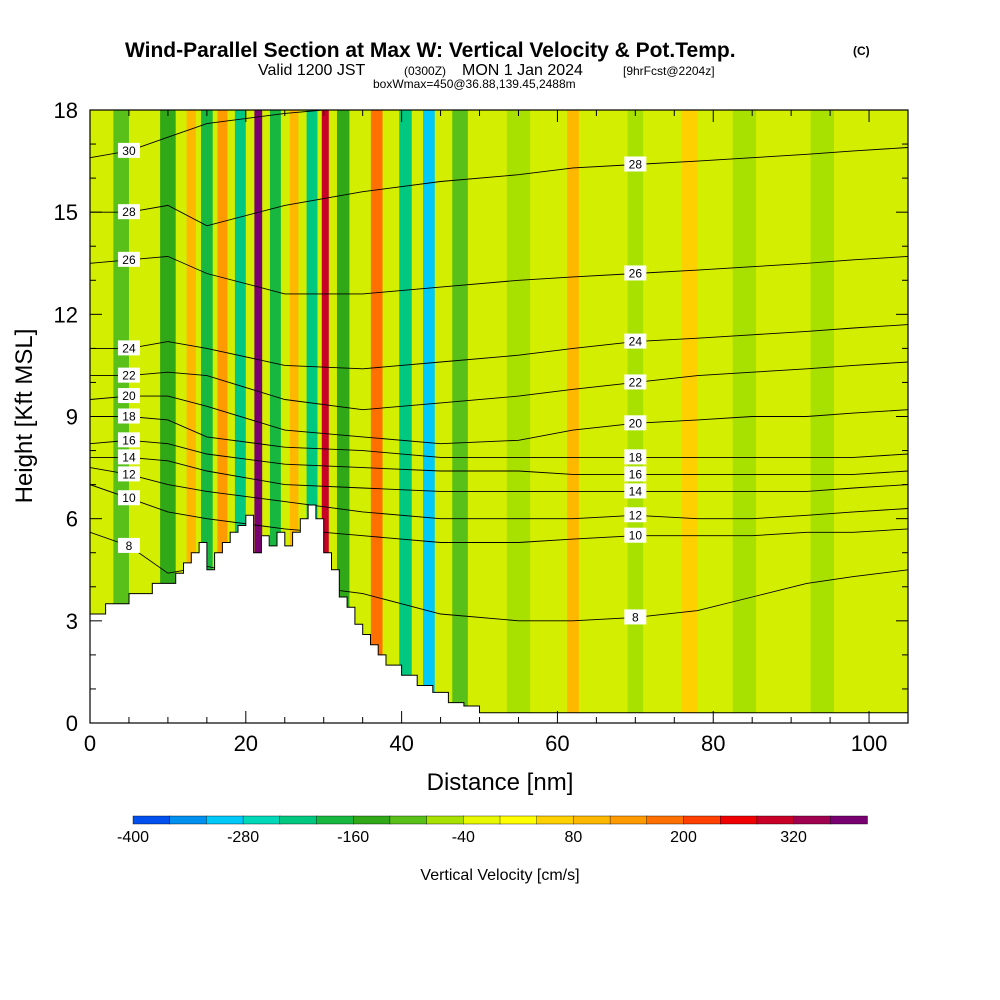  What do you see at coordinates (869, 743) in the screenshot?
I see `x-tick-label: 100` at bounding box center [869, 743].